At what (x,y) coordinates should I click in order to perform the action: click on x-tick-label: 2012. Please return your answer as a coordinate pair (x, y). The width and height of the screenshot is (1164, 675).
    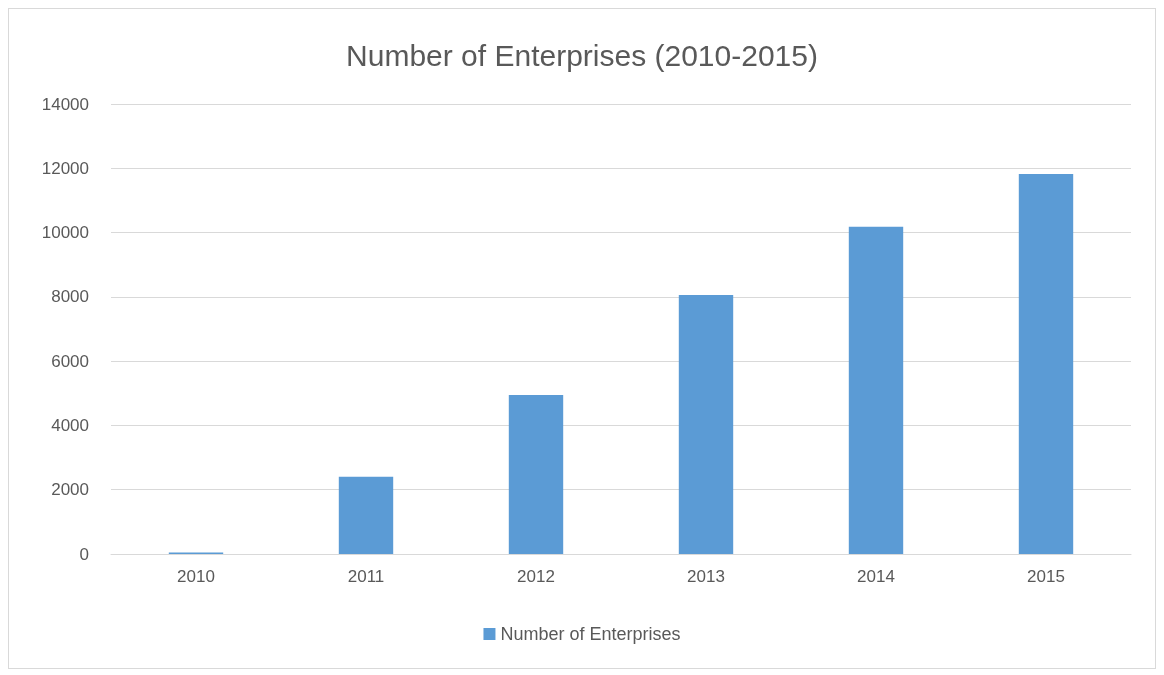
    Looking at the image, I should click on (536, 576).